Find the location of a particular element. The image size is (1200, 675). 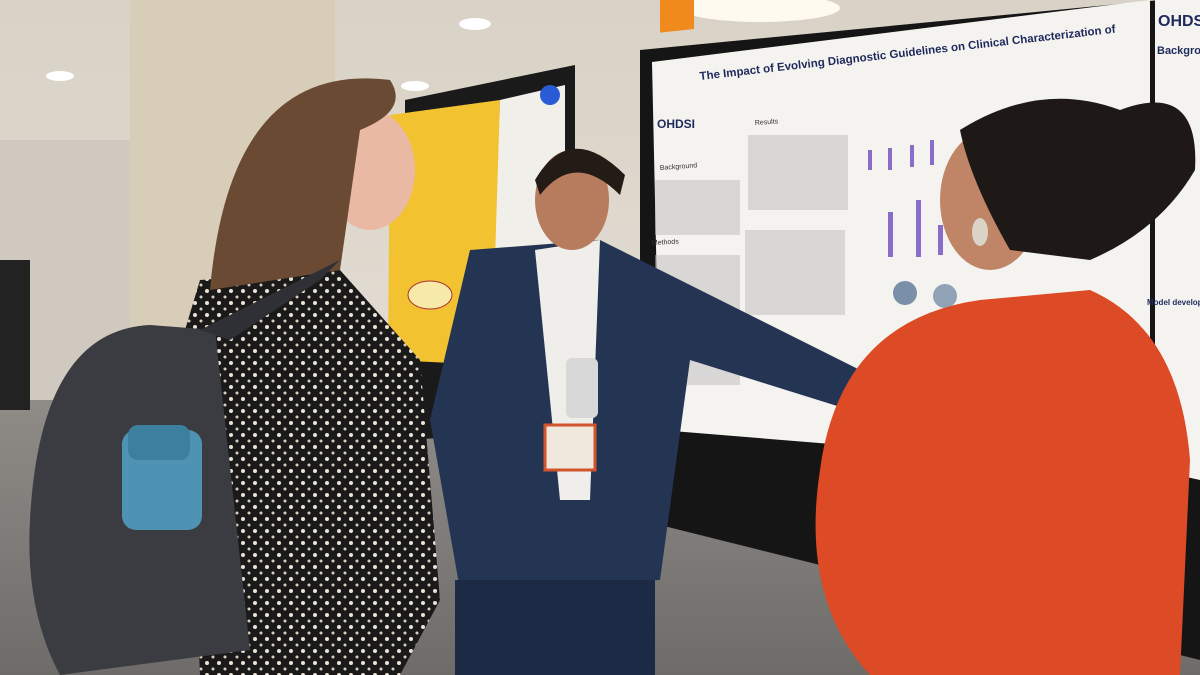

section-heading: Methods is located at coordinates (666, 243).